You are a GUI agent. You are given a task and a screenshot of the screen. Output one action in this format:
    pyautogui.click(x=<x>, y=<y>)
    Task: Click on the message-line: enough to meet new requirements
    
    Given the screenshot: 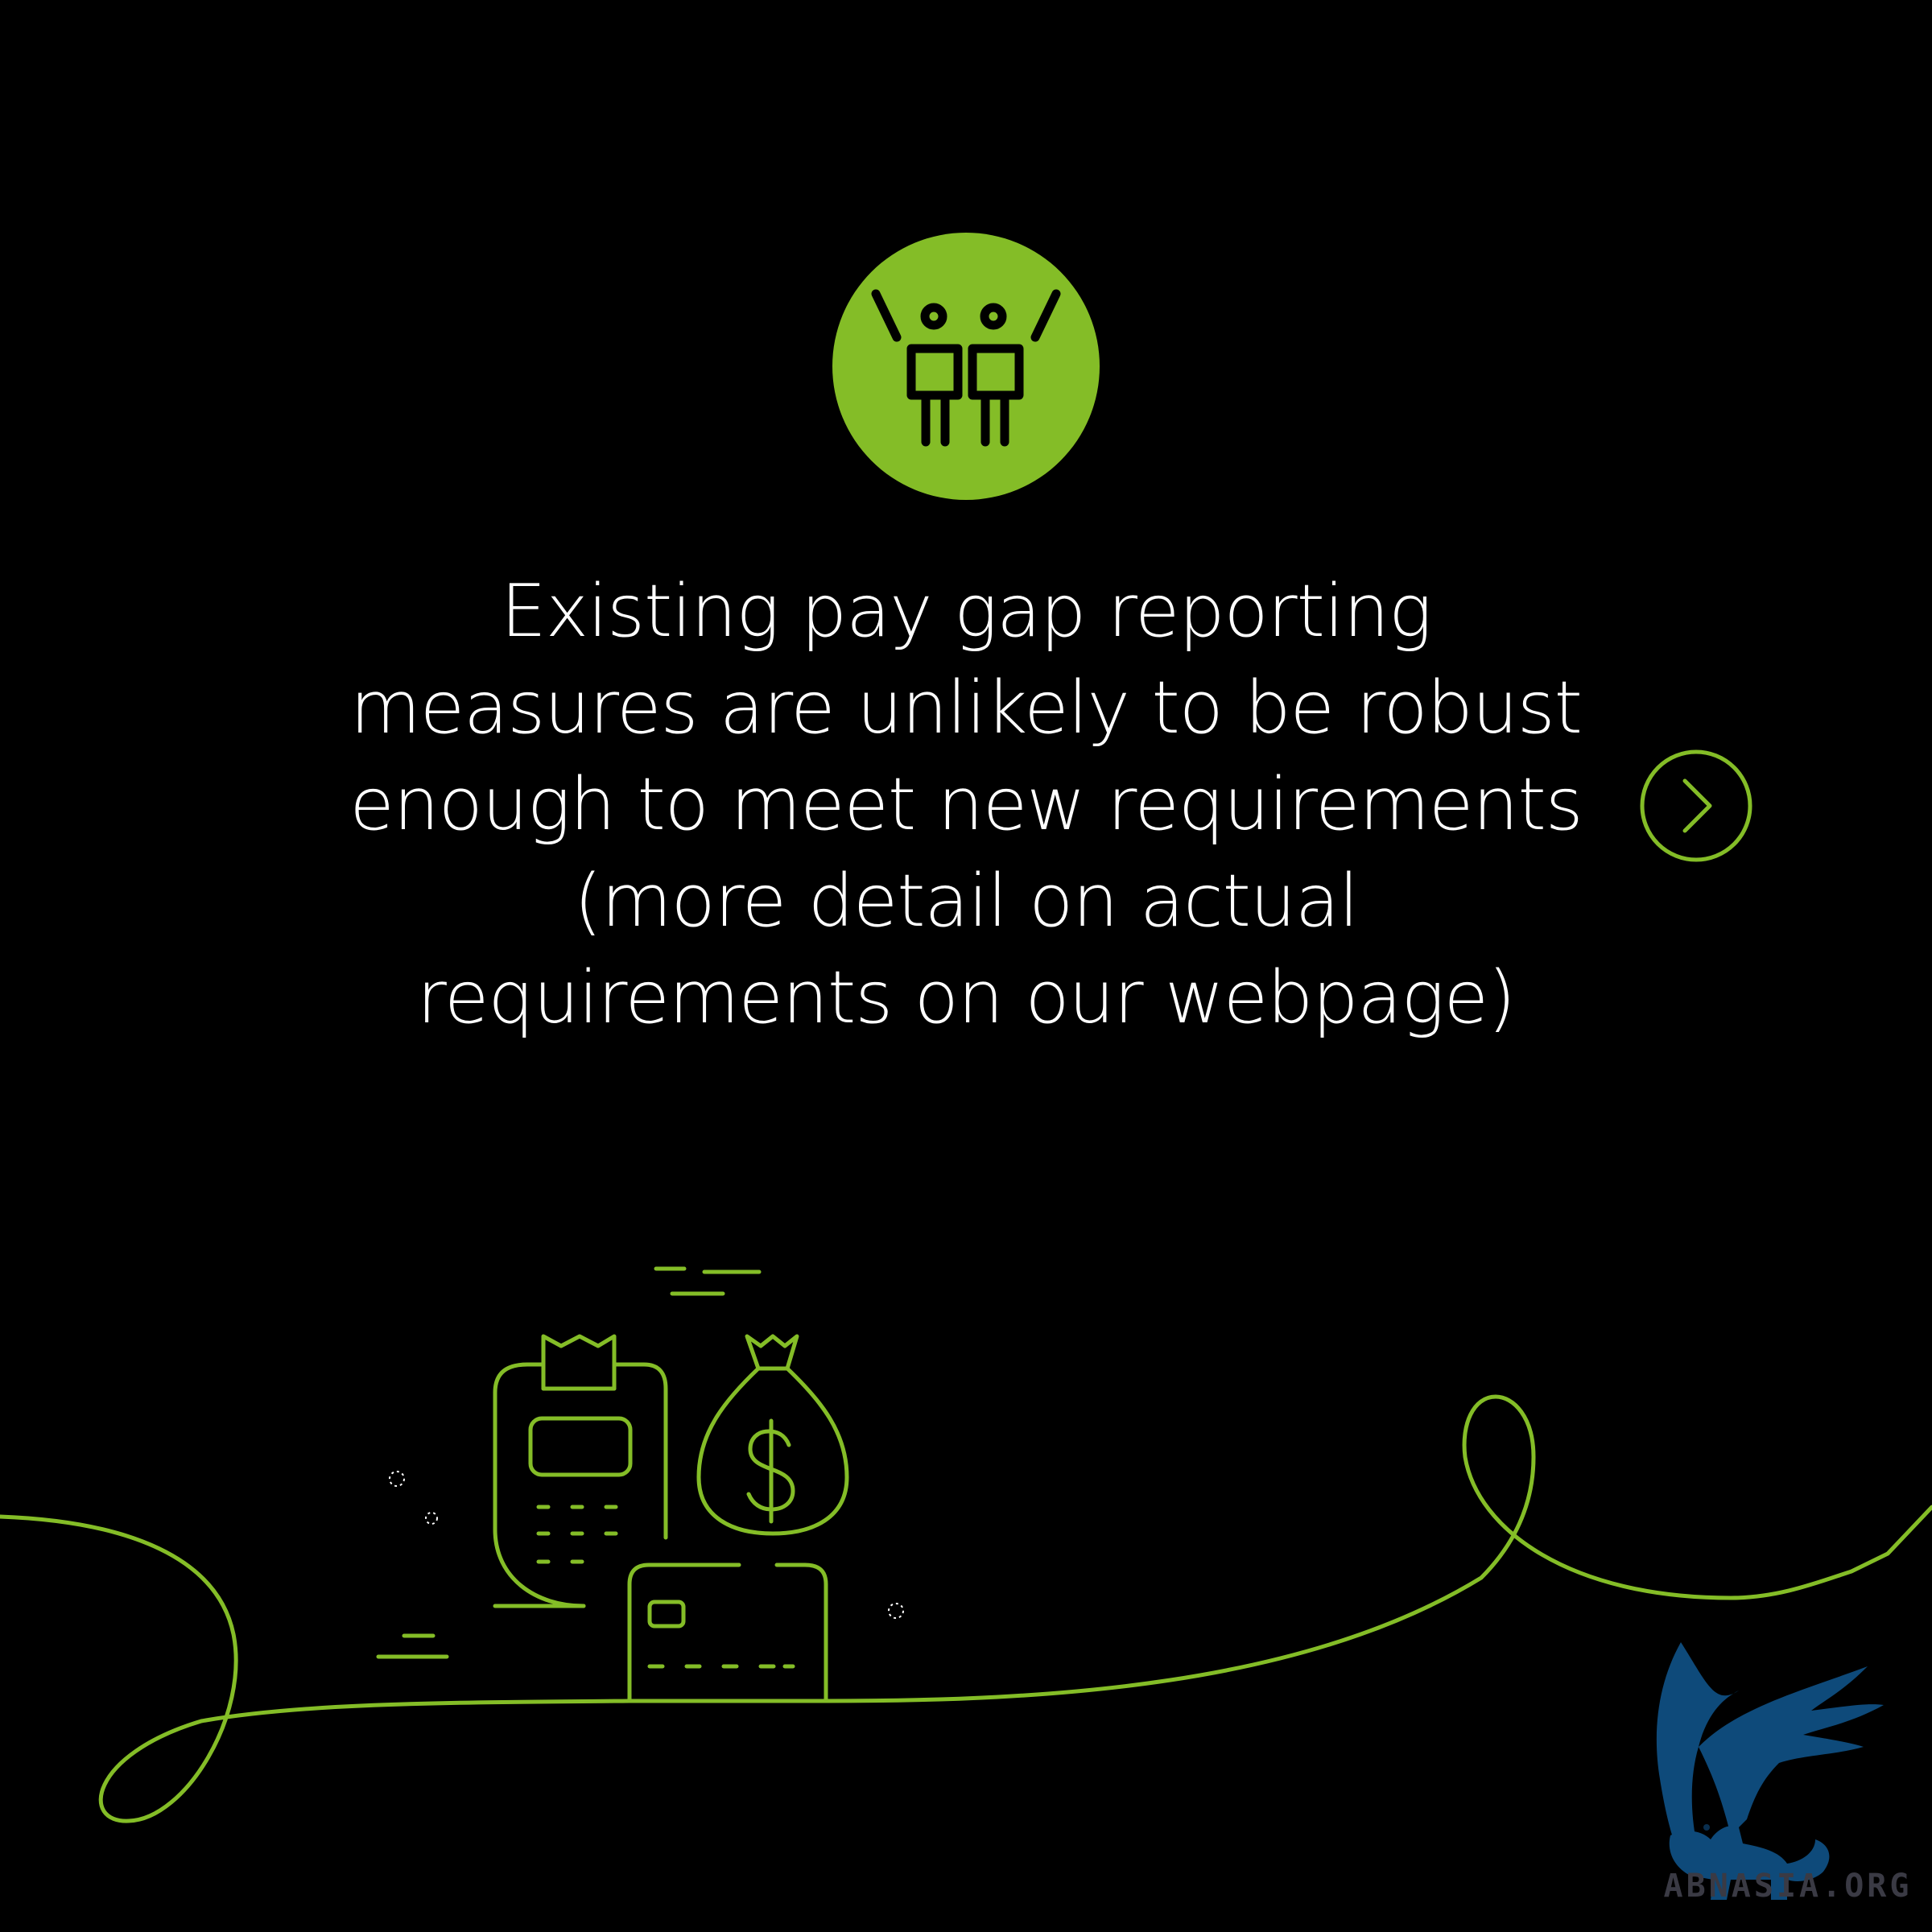 What is the action you would take?
    pyautogui.click(x=966, y=804)
    